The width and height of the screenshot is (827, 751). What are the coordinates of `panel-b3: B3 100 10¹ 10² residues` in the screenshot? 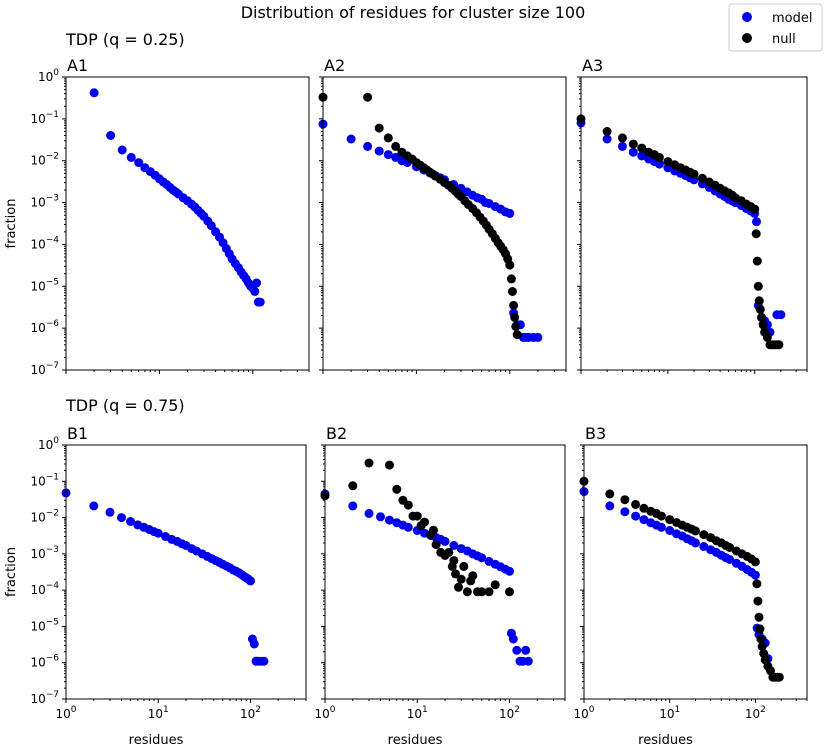 It's located at (690, 586).